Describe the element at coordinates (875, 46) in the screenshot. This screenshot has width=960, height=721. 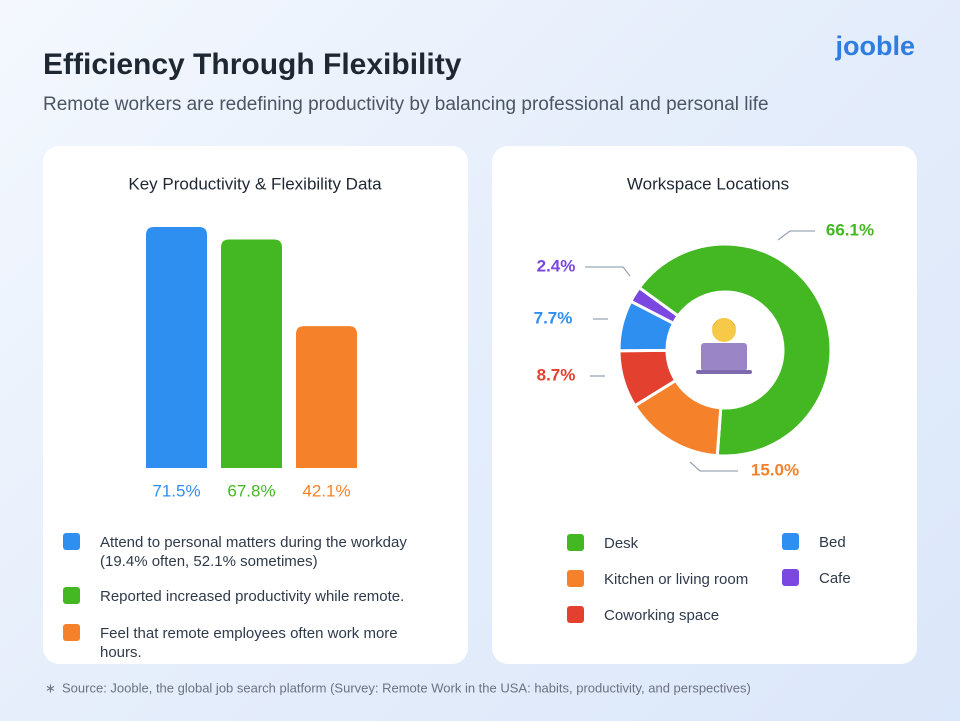
I see `logo: jooble` at that location.